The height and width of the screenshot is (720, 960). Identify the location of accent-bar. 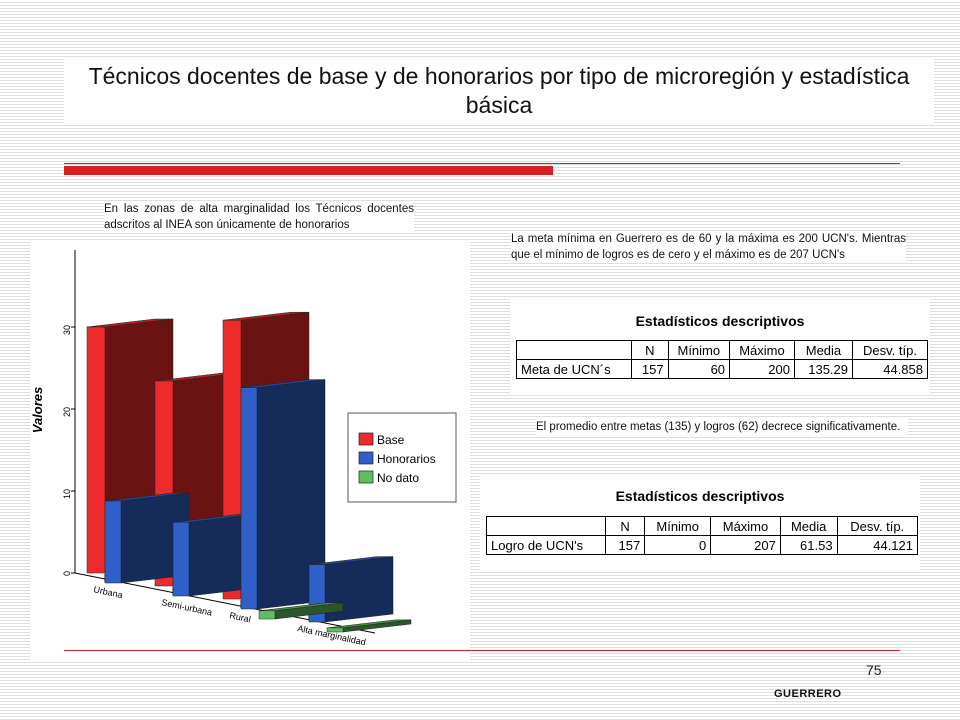
(308, 170).